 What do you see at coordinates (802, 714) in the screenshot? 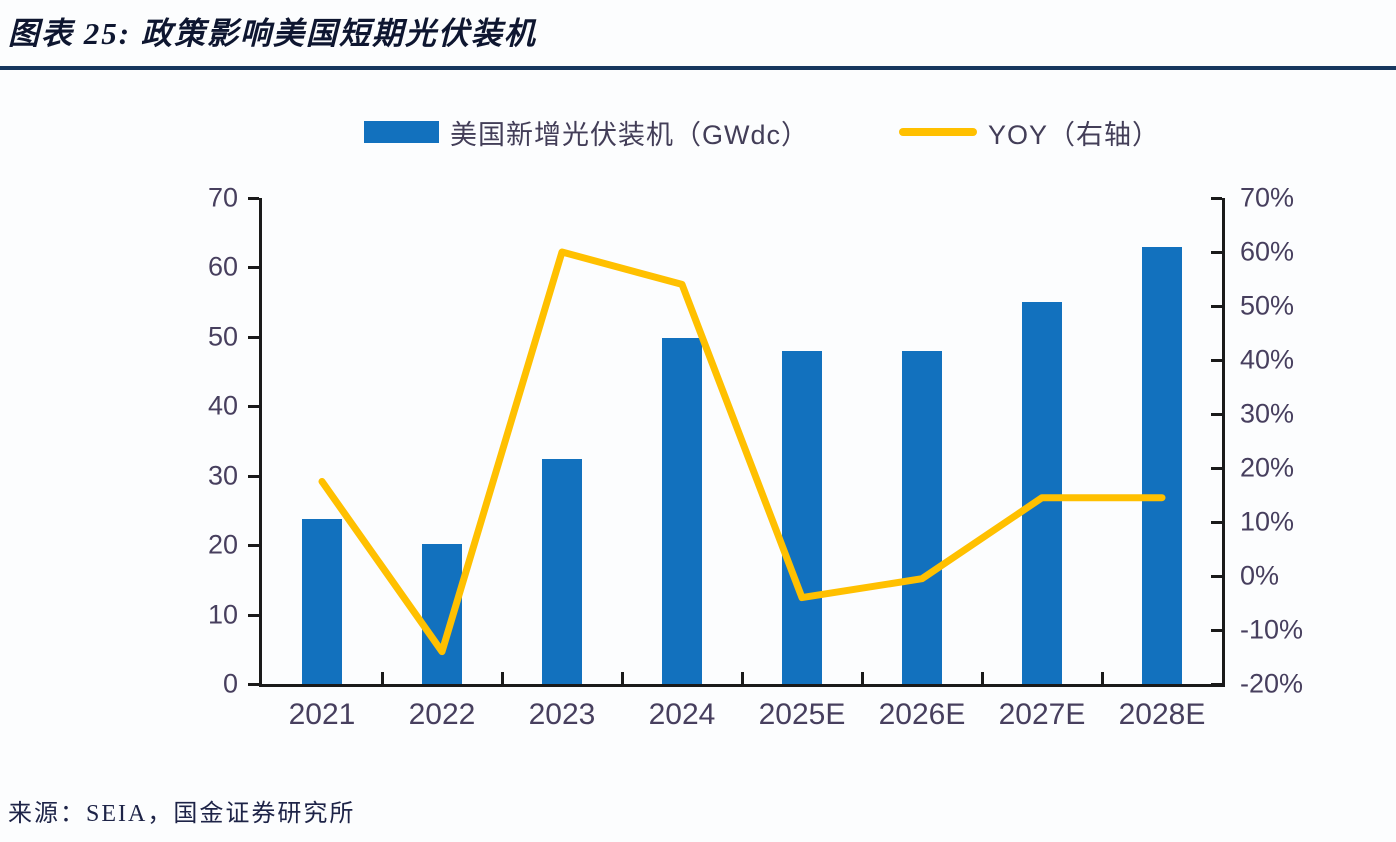
I see `x-axis-label-2025E: 2025E` at bounding box center [802, 714].